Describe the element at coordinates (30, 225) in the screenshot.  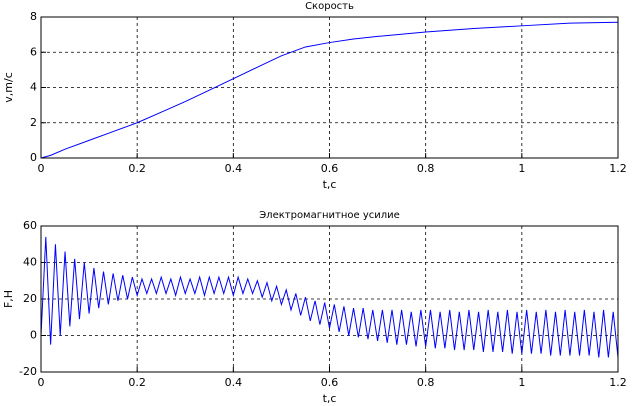
I see `y-tick-label: 60` at that location.